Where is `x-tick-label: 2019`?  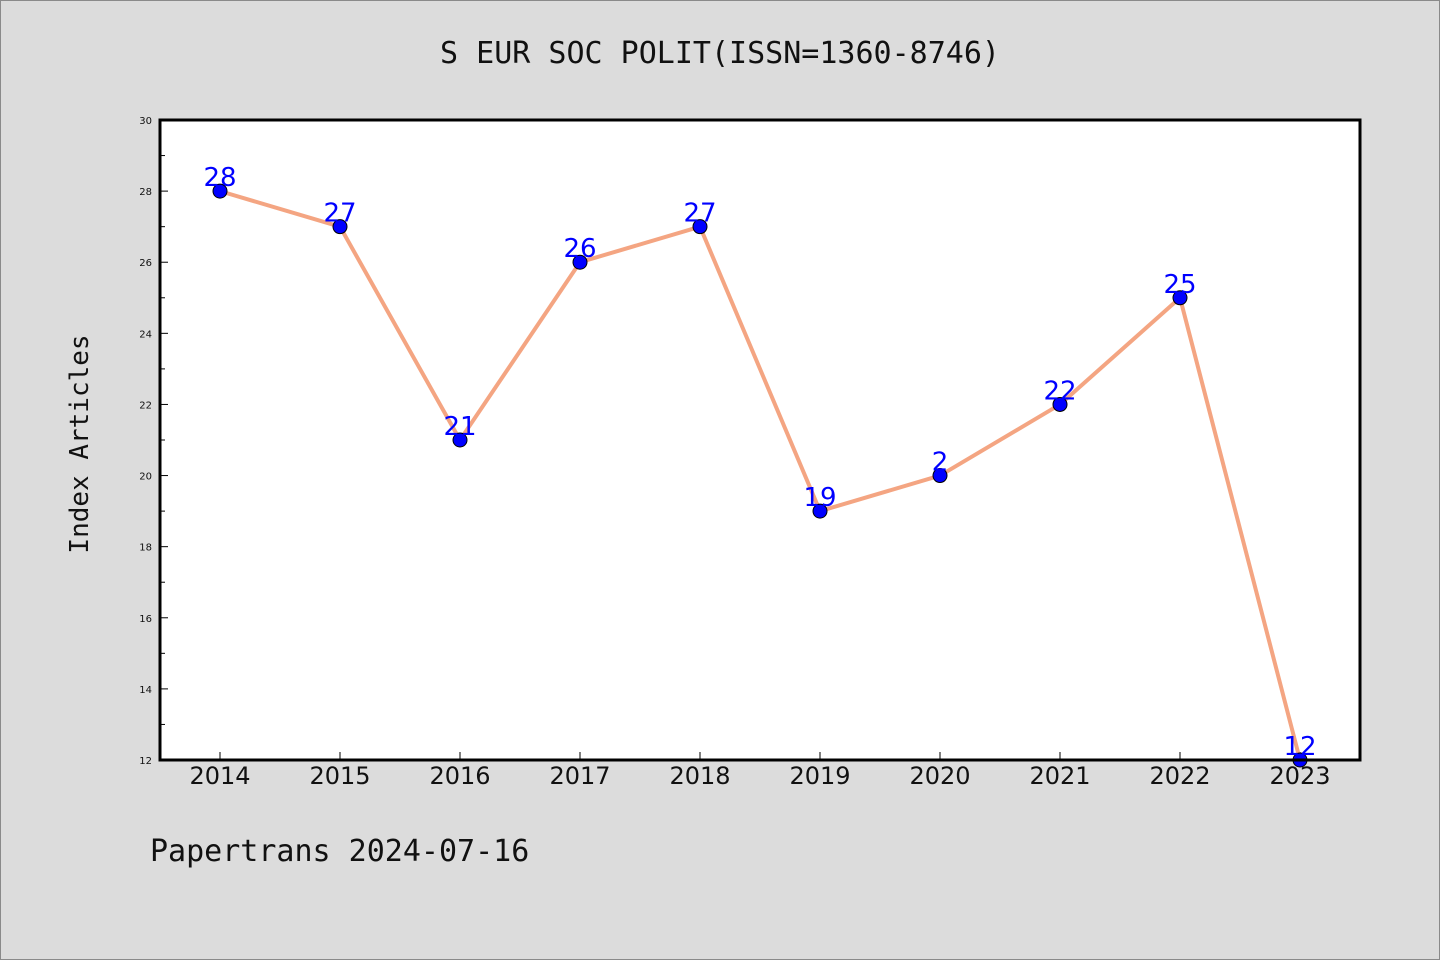
x-tick-label: 2019 is located at coordinates (819, 776).